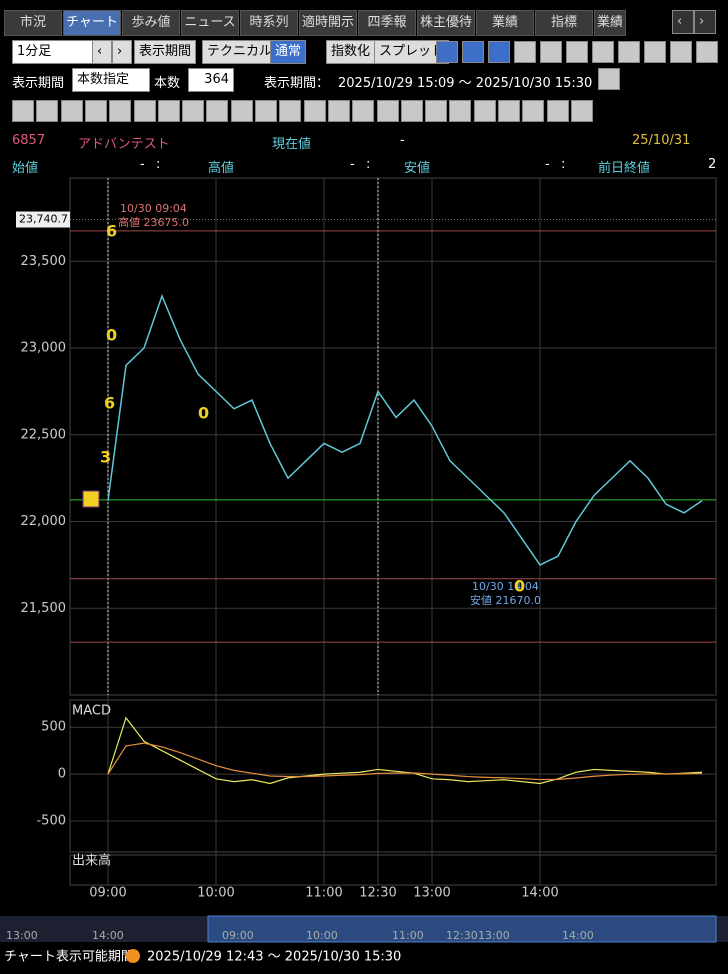 This screenshot has height=974, width=728. I want to click on apply-icon, so click(609, 79).